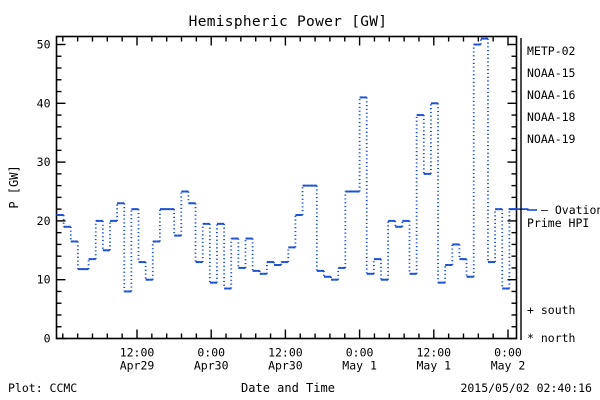  Describe the element at coordinates (14, 186) in the screenshot. I see `y-axis-label: P [GW]` at that location.